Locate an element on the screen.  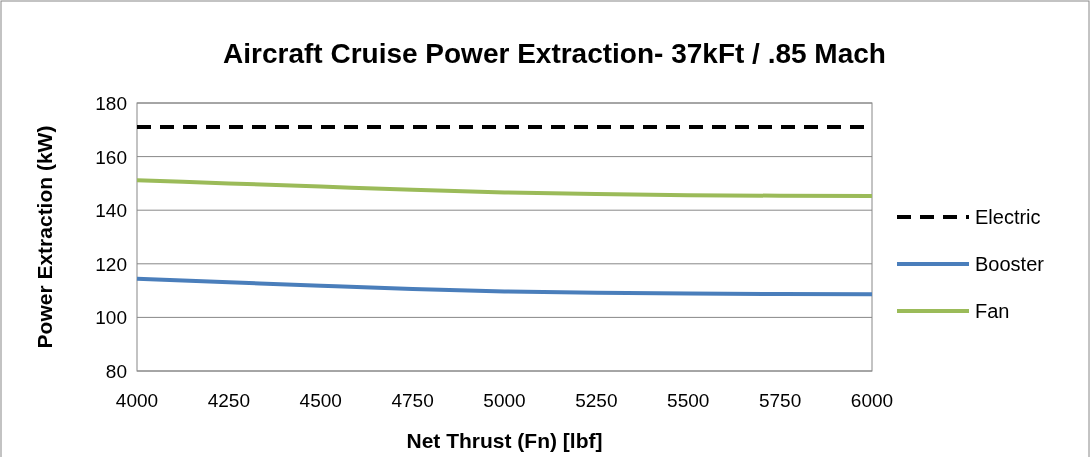
chart-title: Aircraft Cruise Power Extraction- 37kFt / .85 Mach is located at coordinates (554, 53).